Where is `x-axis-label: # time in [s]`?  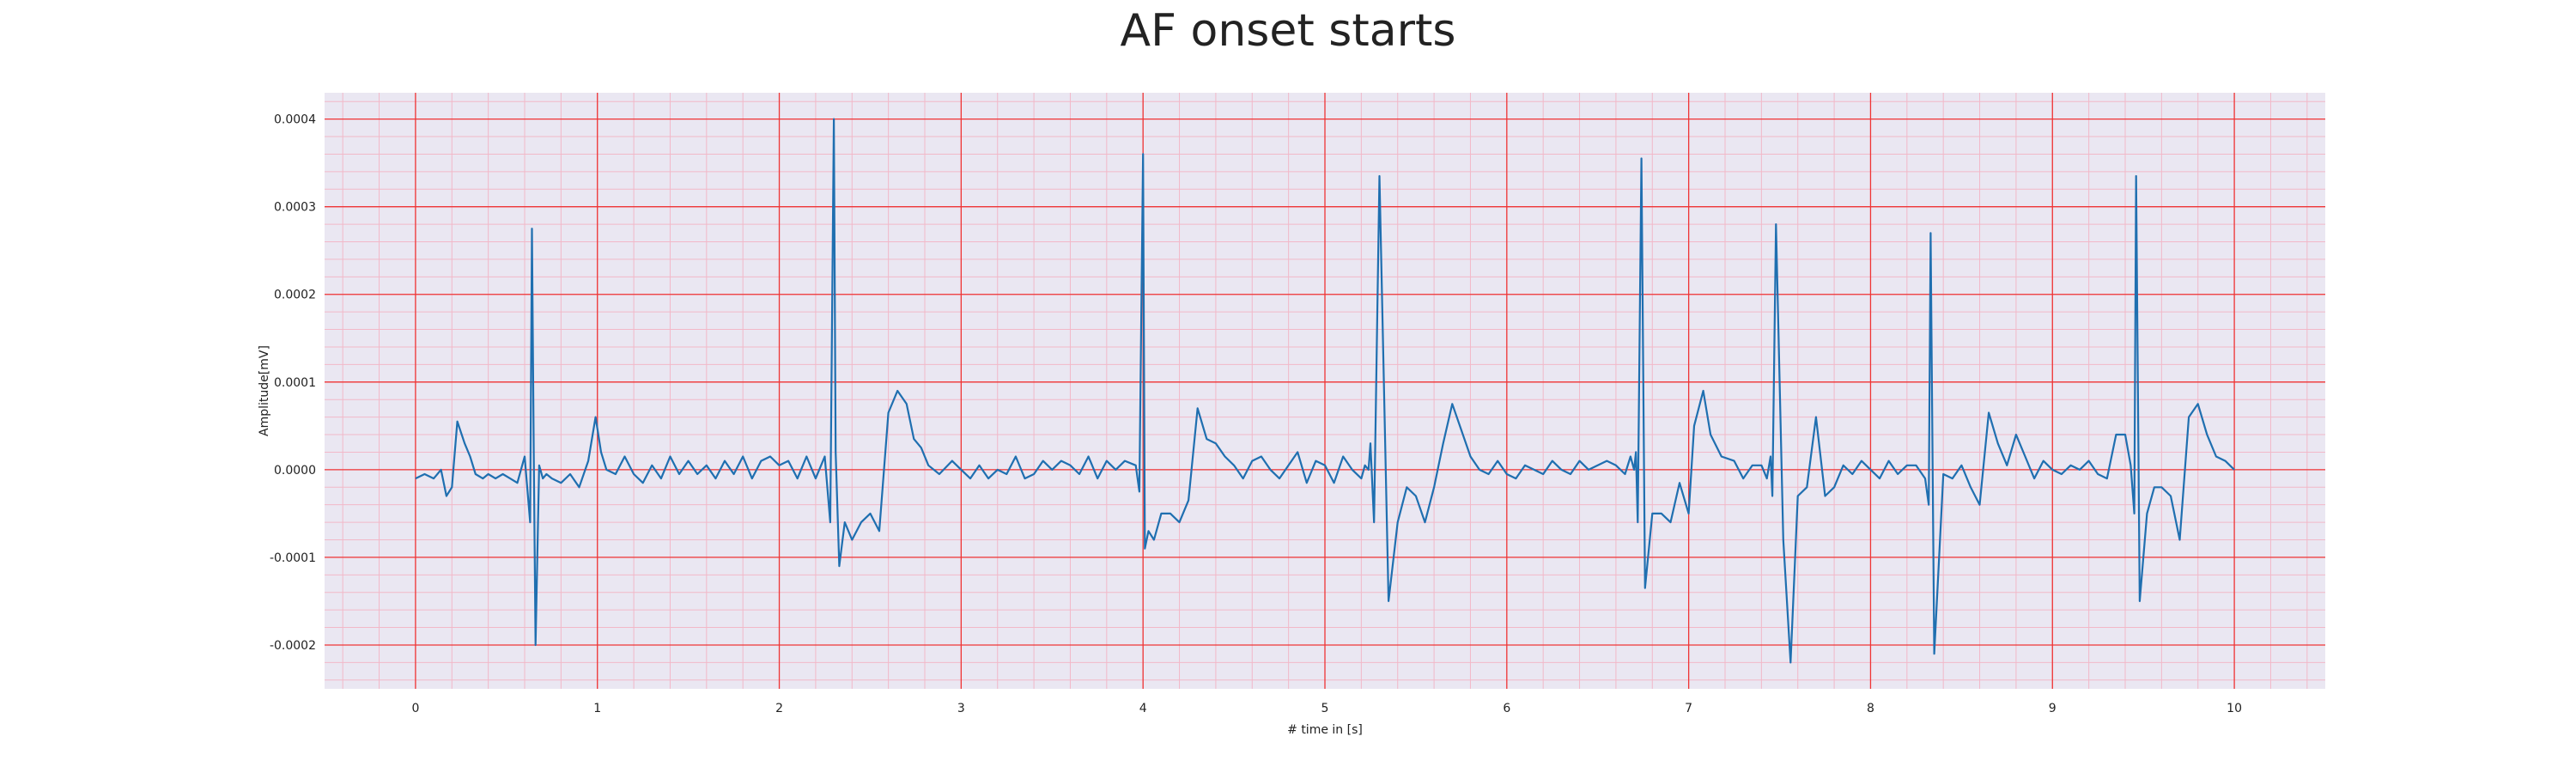
x-axis-label: # time in [s] is located at coordinates (1325, 730).